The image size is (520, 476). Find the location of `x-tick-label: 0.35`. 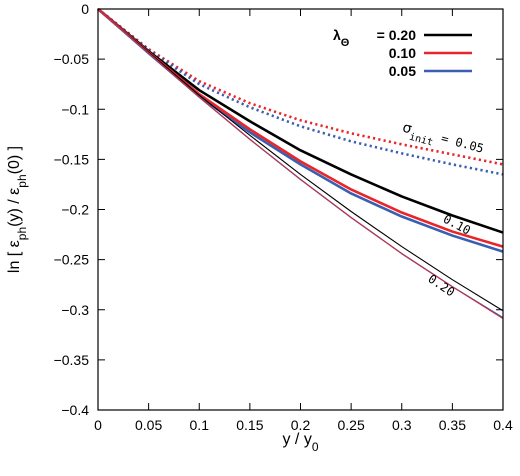

x-tick-label: 0.35 is located at coordinates (452, 425).